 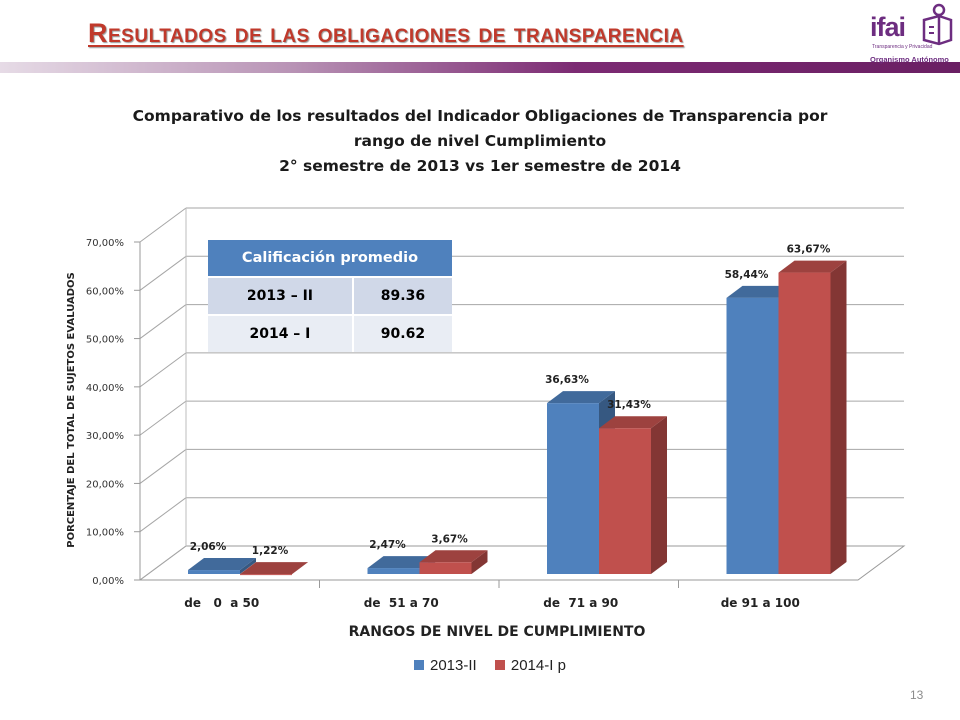 I want to click on logo-wordmark: ifai, so click(x=888, y=27).